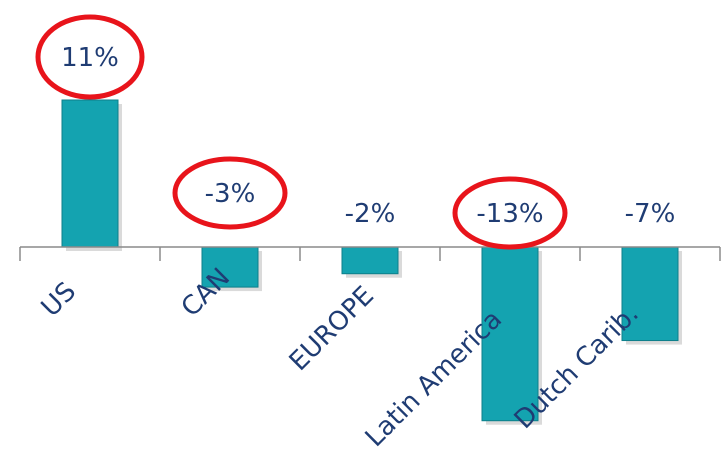 This screenshot has height=455, width=728. I want to click on value-label: -2%, so click(370, 214).